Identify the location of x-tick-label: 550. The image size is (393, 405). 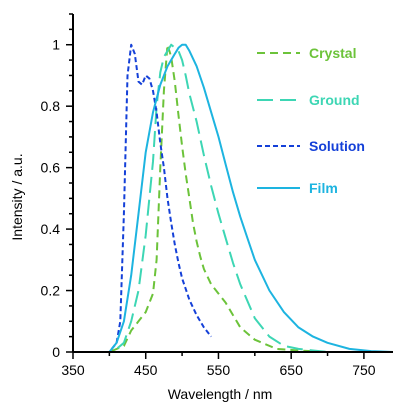
(219, 370).